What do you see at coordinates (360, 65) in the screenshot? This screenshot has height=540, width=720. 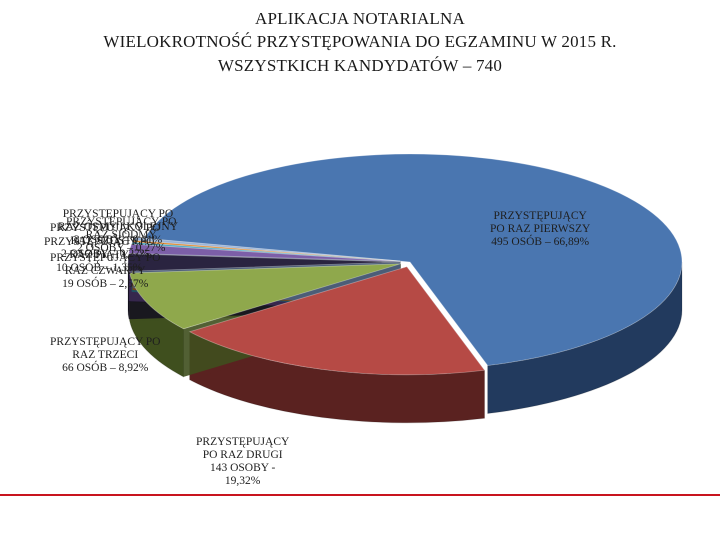 I see `chart-subtitle: WSZYSTKICH KANDYDATÓW – 740` at bounding box center [360, 65].